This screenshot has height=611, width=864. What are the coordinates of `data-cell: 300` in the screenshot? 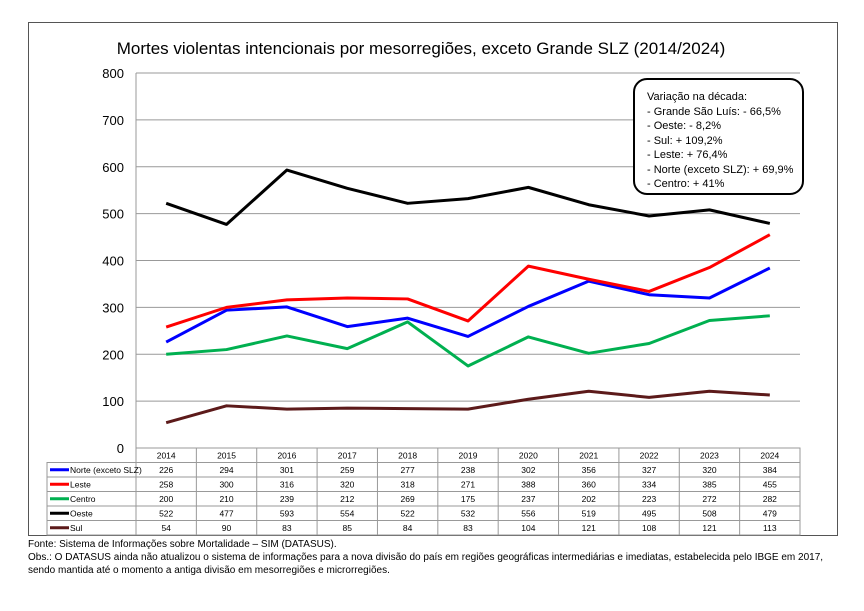 It's located at (226, 485).